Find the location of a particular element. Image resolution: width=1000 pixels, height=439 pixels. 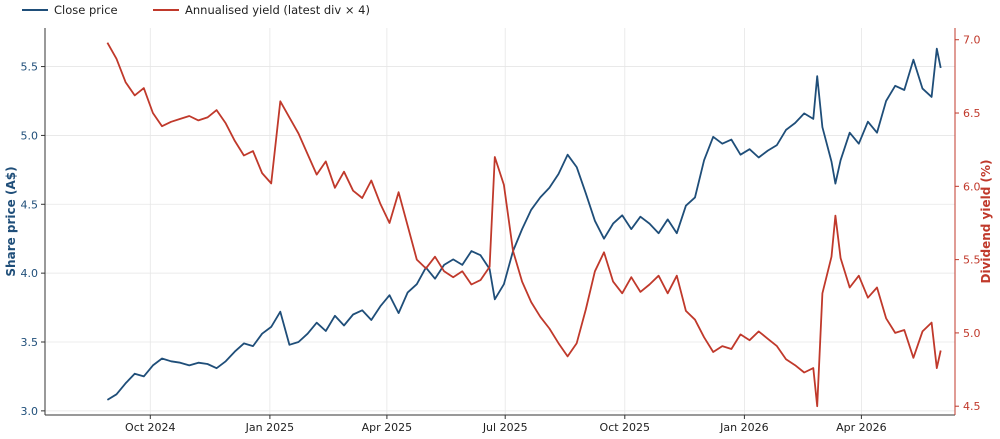

y-left-tick-label: 3.0 is located at coordinates (30, 411).